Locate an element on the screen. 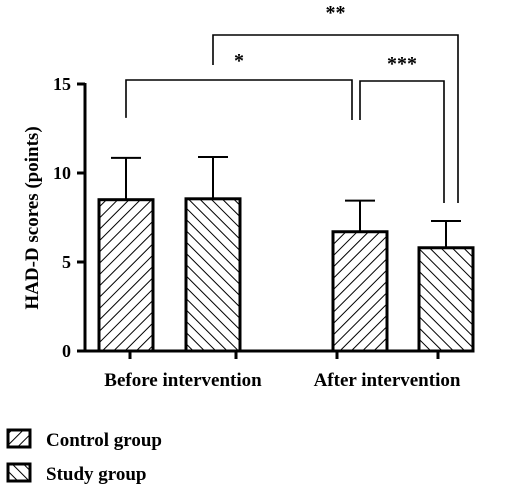  y-tick-label: 15 is located at coordinates (62, 84).